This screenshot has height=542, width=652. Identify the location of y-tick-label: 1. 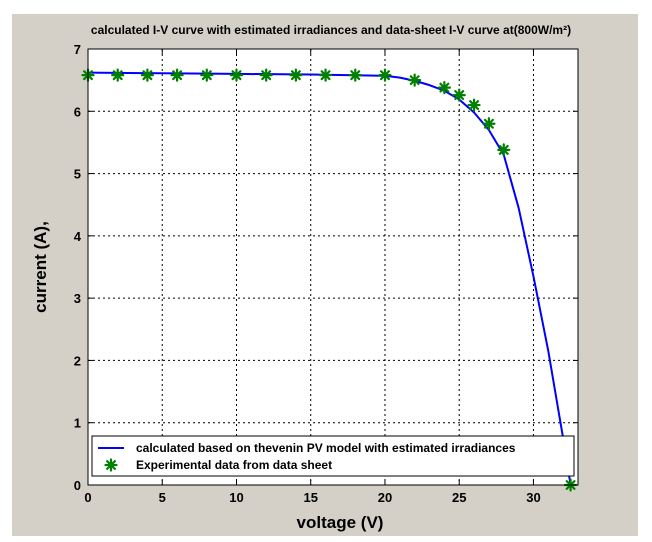
(77, 423).